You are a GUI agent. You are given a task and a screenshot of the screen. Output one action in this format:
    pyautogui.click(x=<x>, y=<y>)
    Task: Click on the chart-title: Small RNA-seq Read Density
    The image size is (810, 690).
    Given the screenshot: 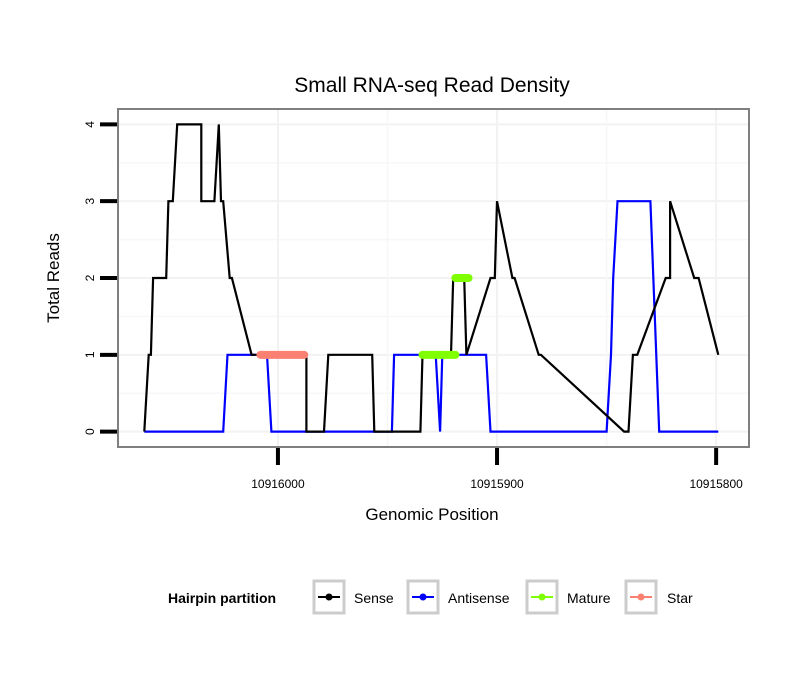 What is the action you would take?
    pyautogui.click(x=432, y=85)
    